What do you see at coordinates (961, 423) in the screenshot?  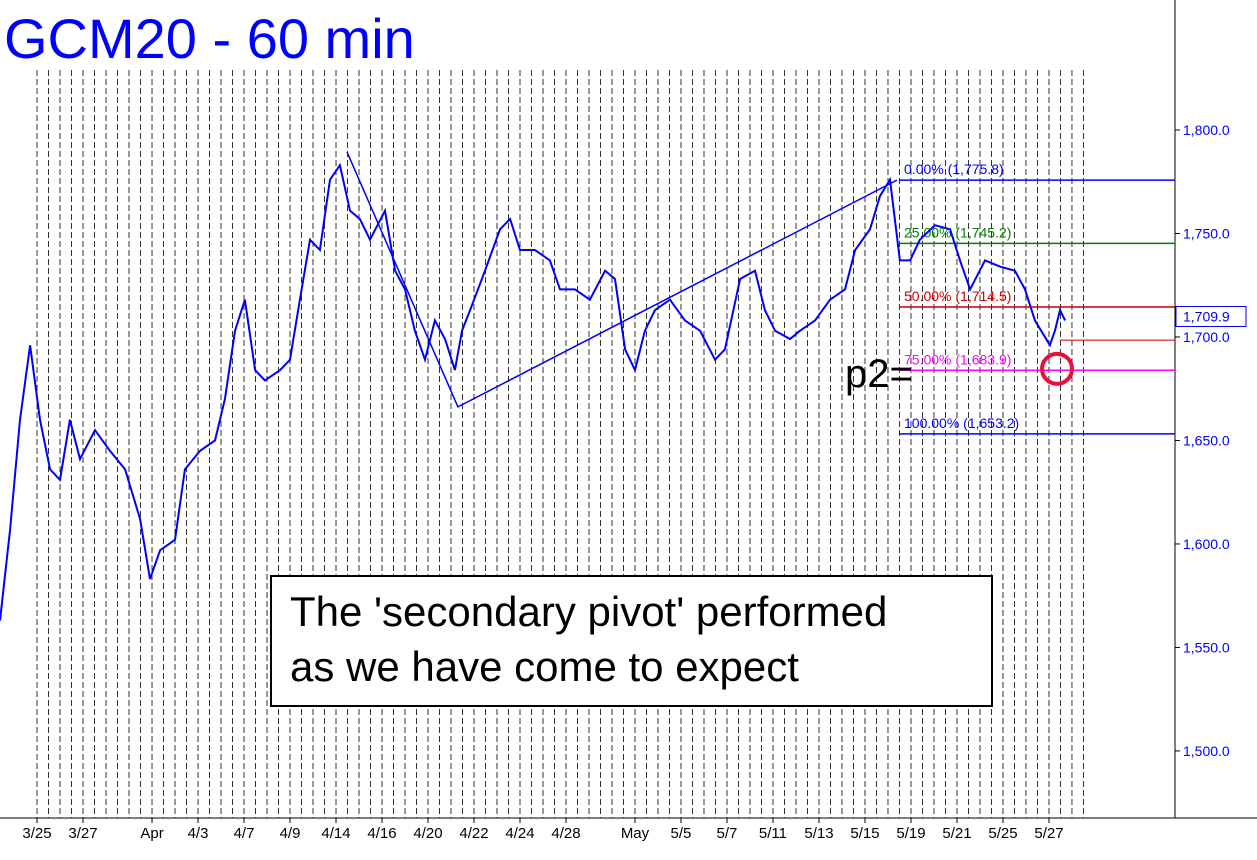 I see `fib-label: 100.00% (1,653.2)` at bounding box center [961, 423].